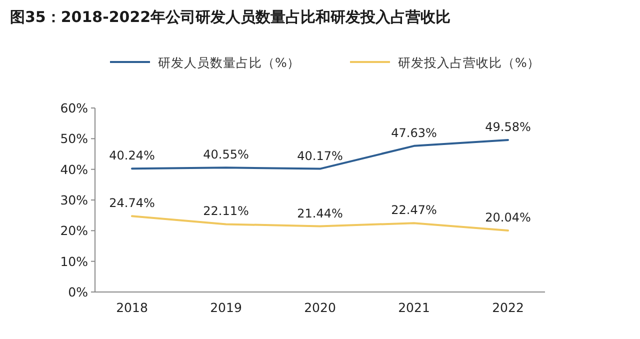 The height and width of the screenshot is (339, 640). Describe the element at coordinates (78, 292) in the screenshot. I see `y-tick-label: 0%` at that location.